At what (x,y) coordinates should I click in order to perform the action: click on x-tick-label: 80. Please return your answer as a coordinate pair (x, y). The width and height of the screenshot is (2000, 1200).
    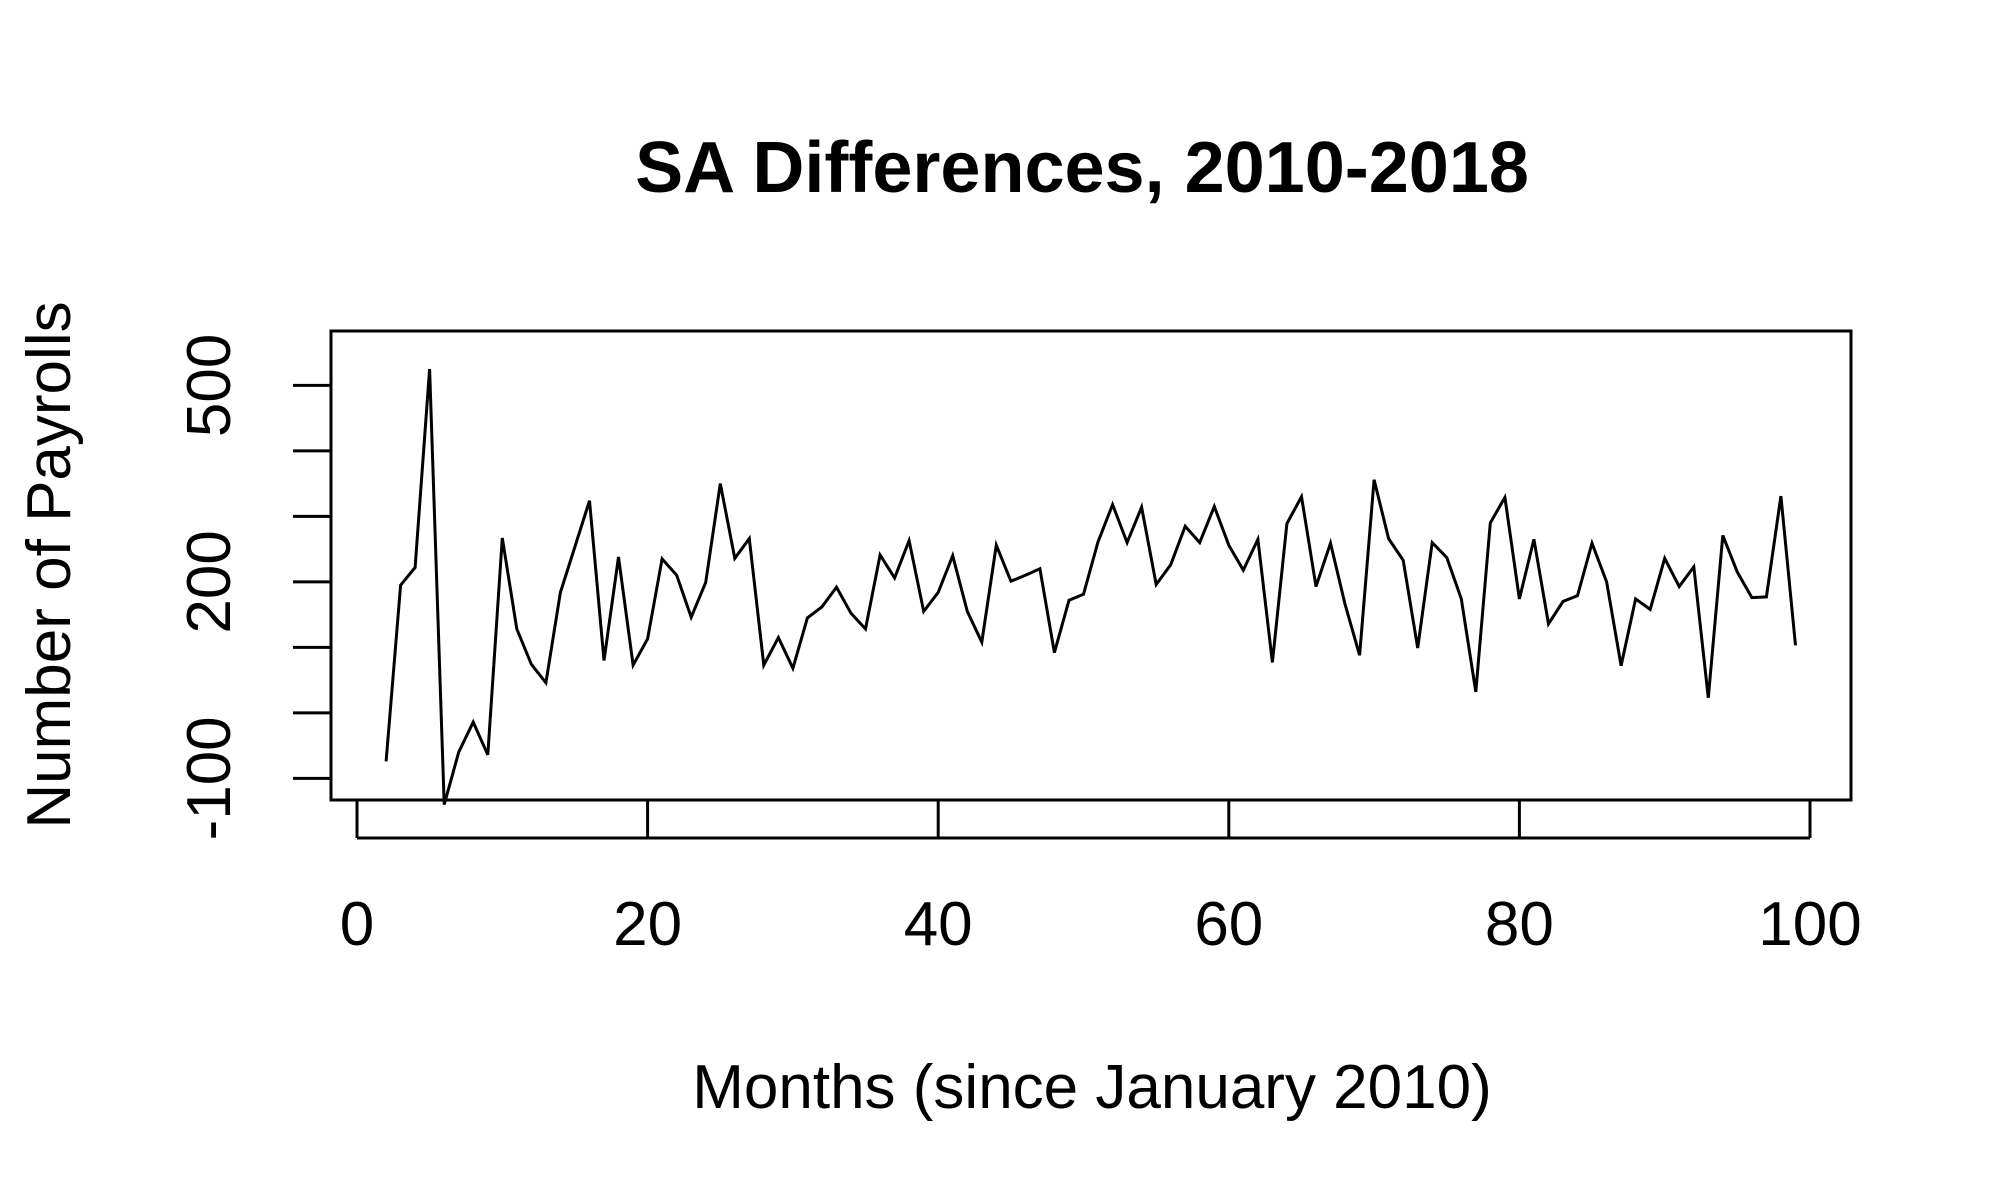
    Looking at the image, I should click on (1519, 924).